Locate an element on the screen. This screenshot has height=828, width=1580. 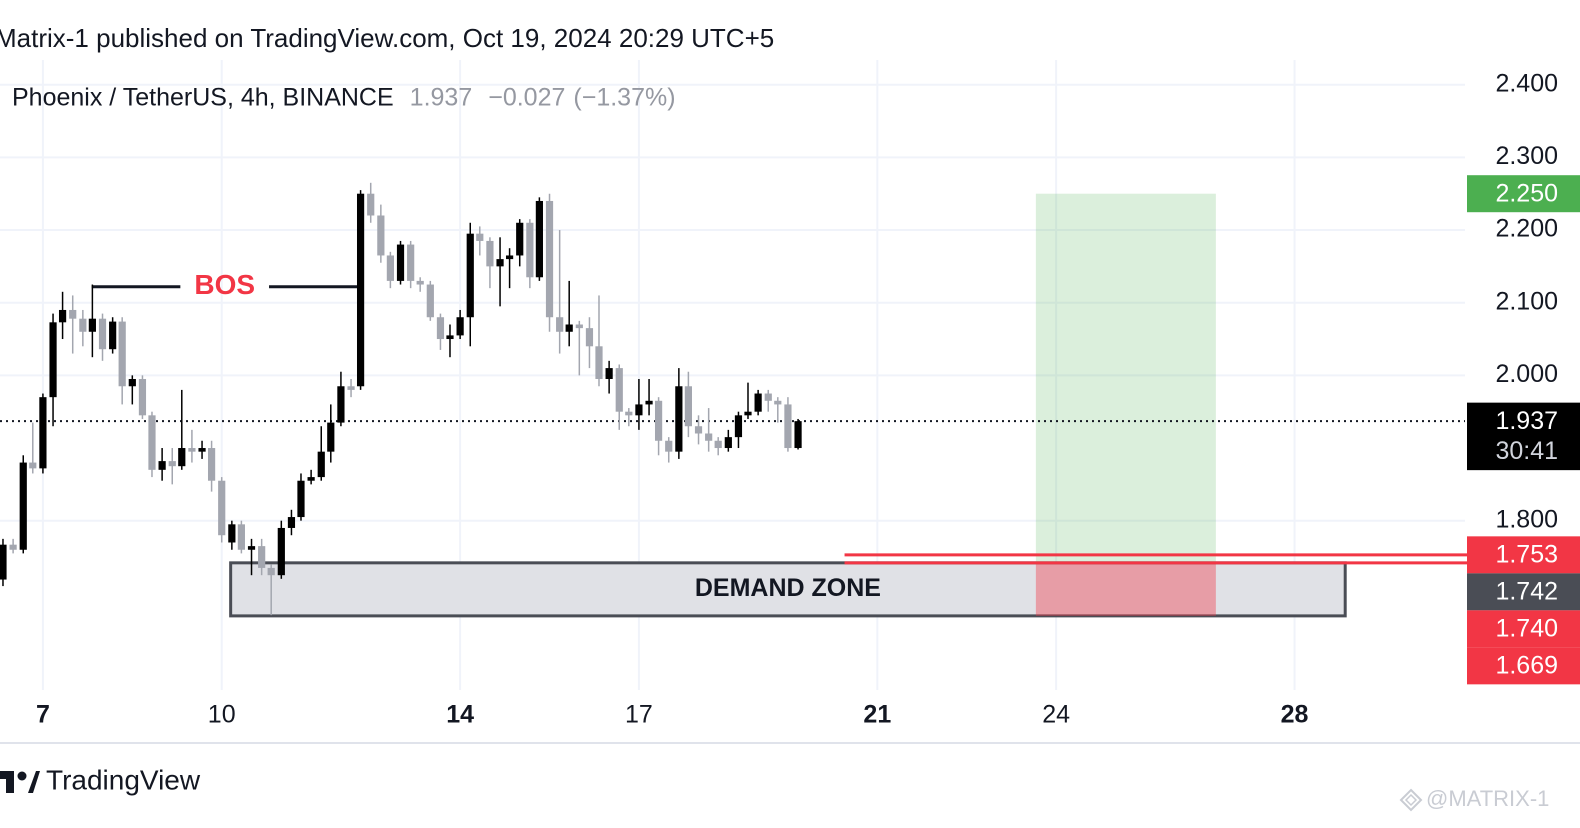
price-label: 1.740 is located at coordinates (1526, 628).